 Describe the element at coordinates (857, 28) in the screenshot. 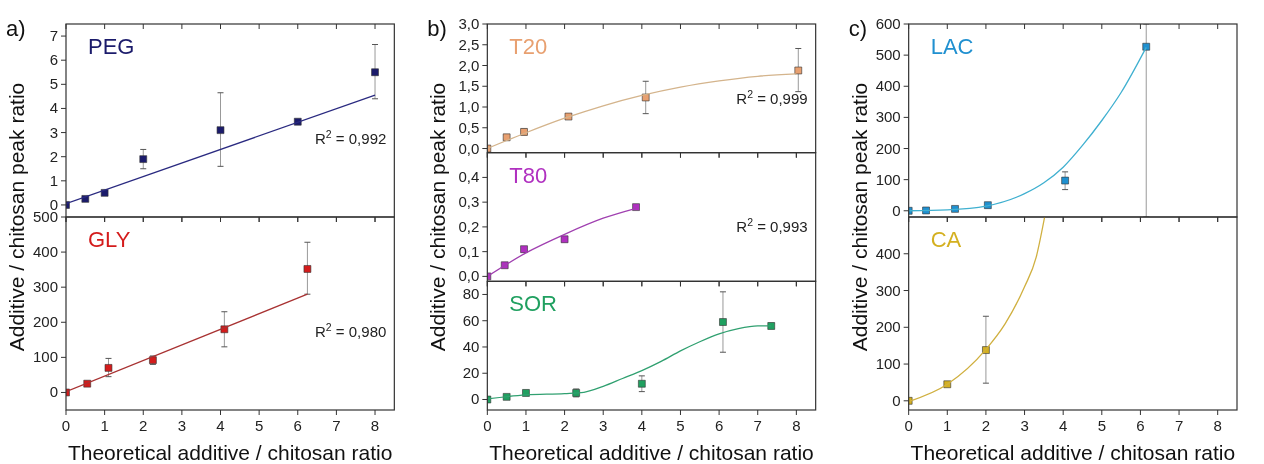

I see `chart-title: c)` at that location.